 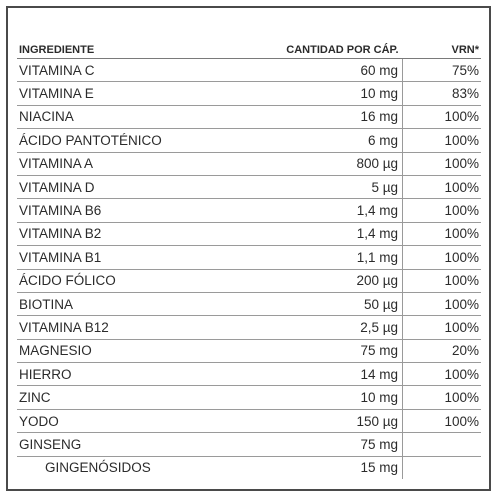 What do you see at coordinates (143, 281) in the screenshot?
I see `ingredient-cell: ÁCIDO FÓLICO` at bounding box center [143, 281].